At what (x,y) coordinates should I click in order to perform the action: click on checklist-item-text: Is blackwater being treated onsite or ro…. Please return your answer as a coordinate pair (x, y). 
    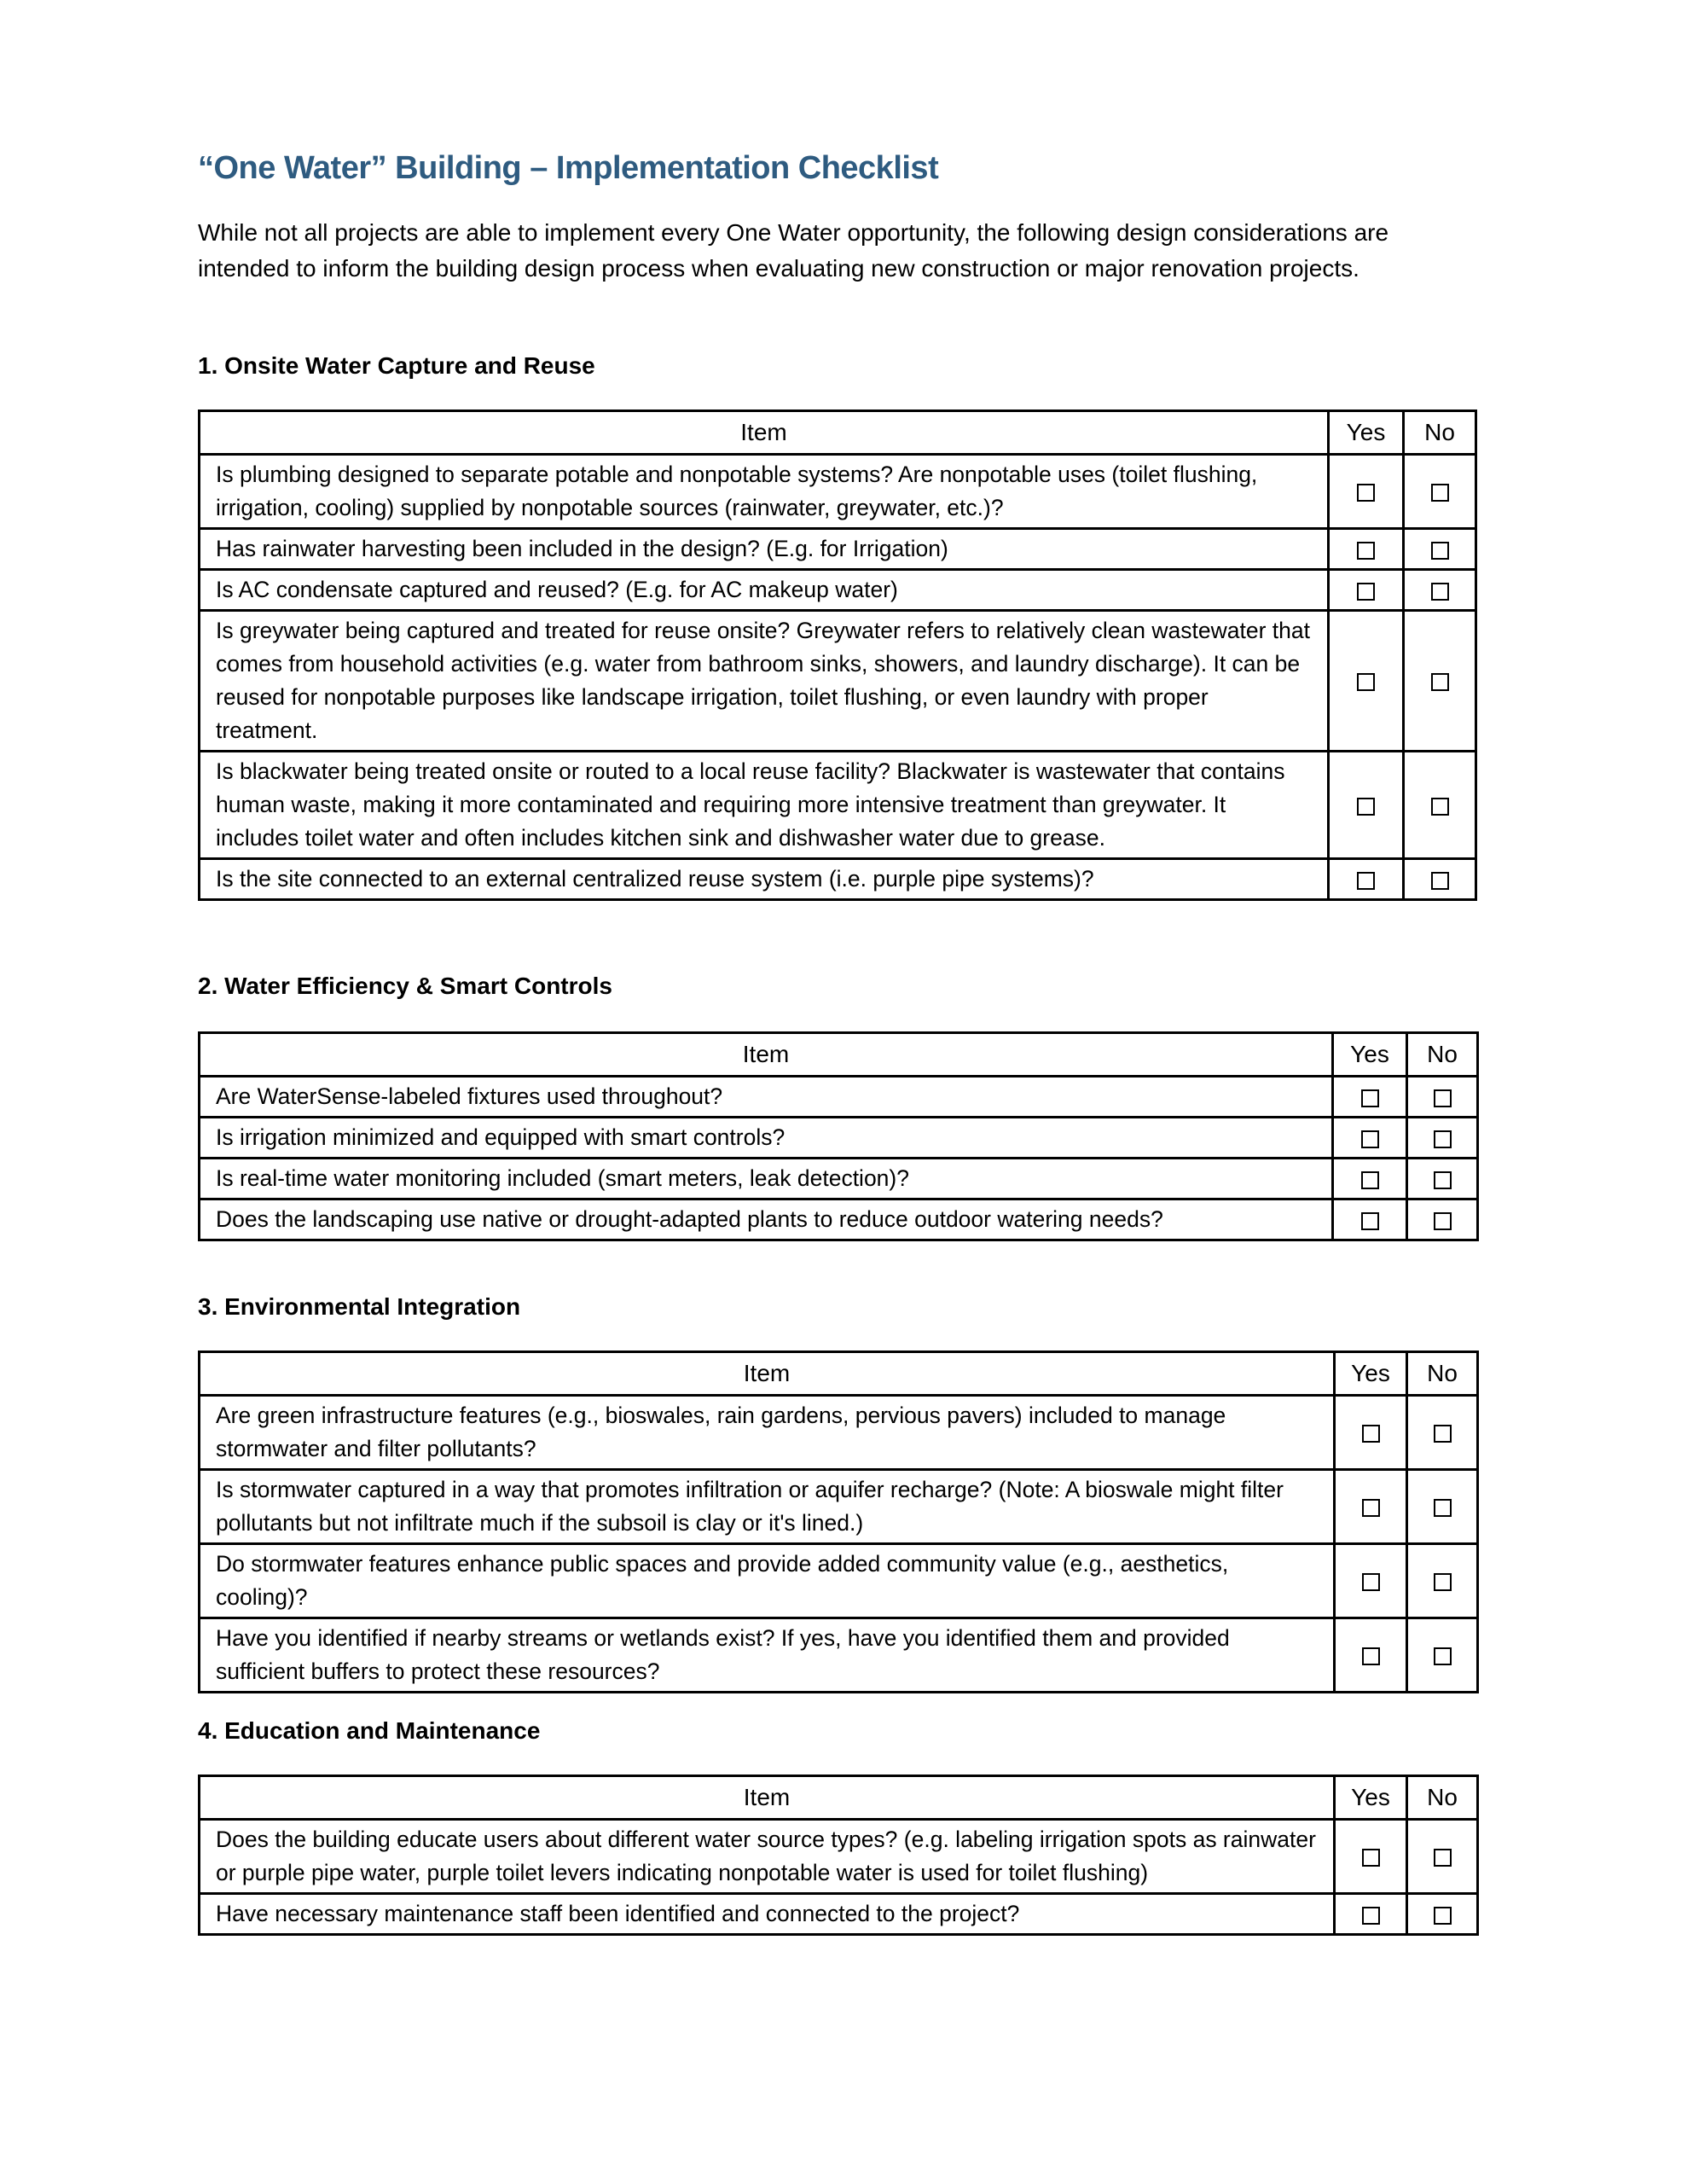
    Looking at the image, I should click on (764, 805).